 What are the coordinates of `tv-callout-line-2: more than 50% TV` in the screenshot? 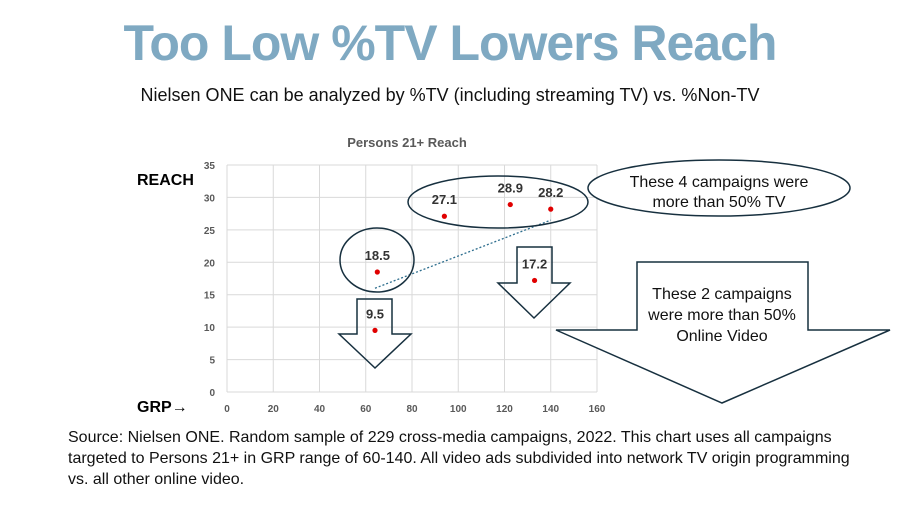 It's located at (718, 202).